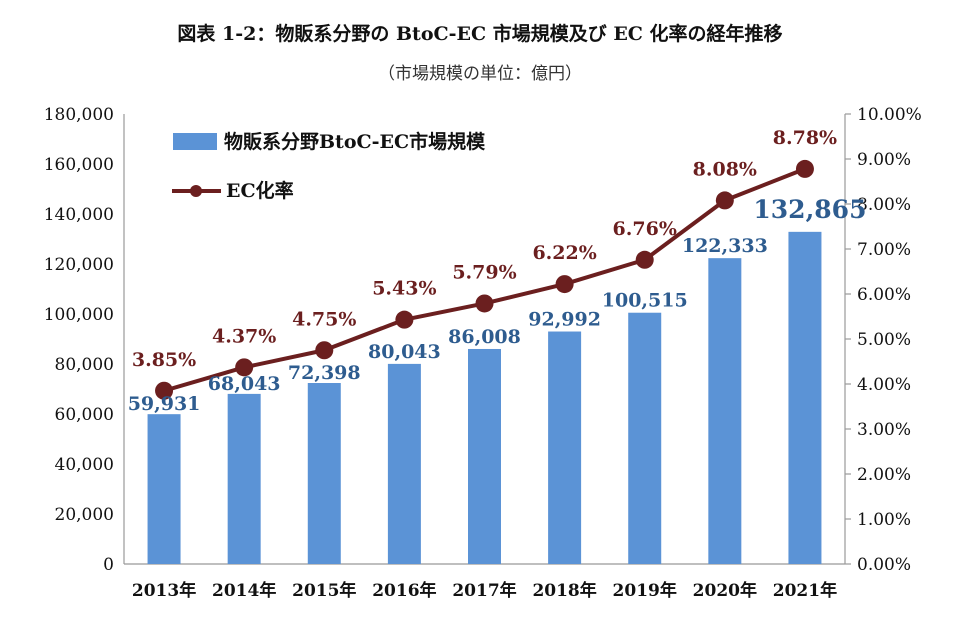  Describe the element at coordinates (84, 365) in the screenshot. I see `y-left-tick-label: 80,000` at that location.